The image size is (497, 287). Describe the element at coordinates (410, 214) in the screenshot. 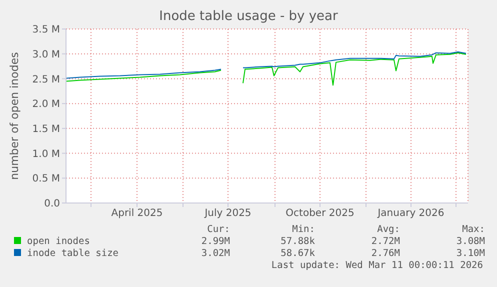

I see `x-tick-label: January 2026` at that location.